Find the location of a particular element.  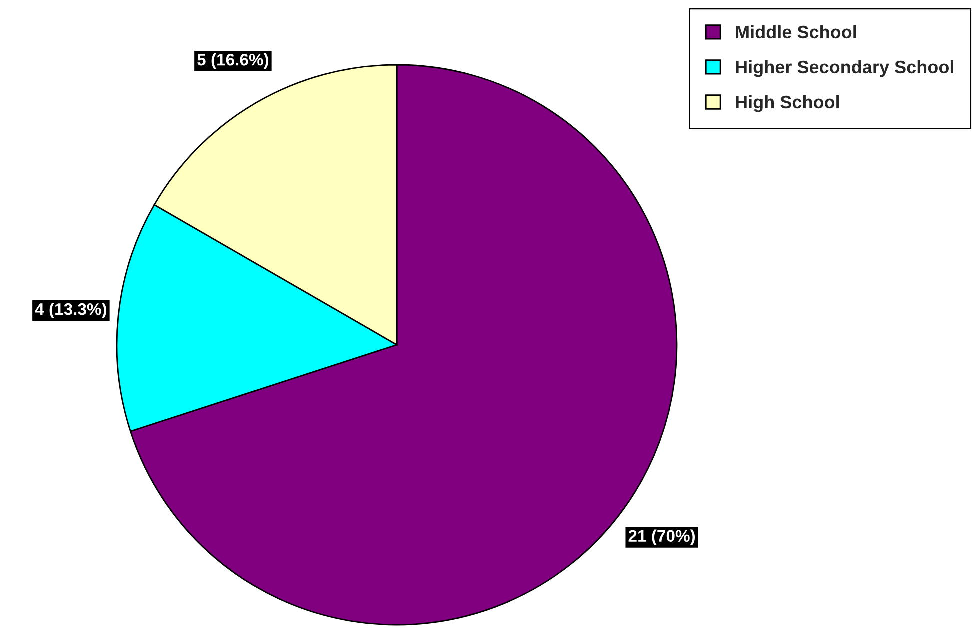

data-label: 4 (13.3%) is located at coordinates (70, 310).